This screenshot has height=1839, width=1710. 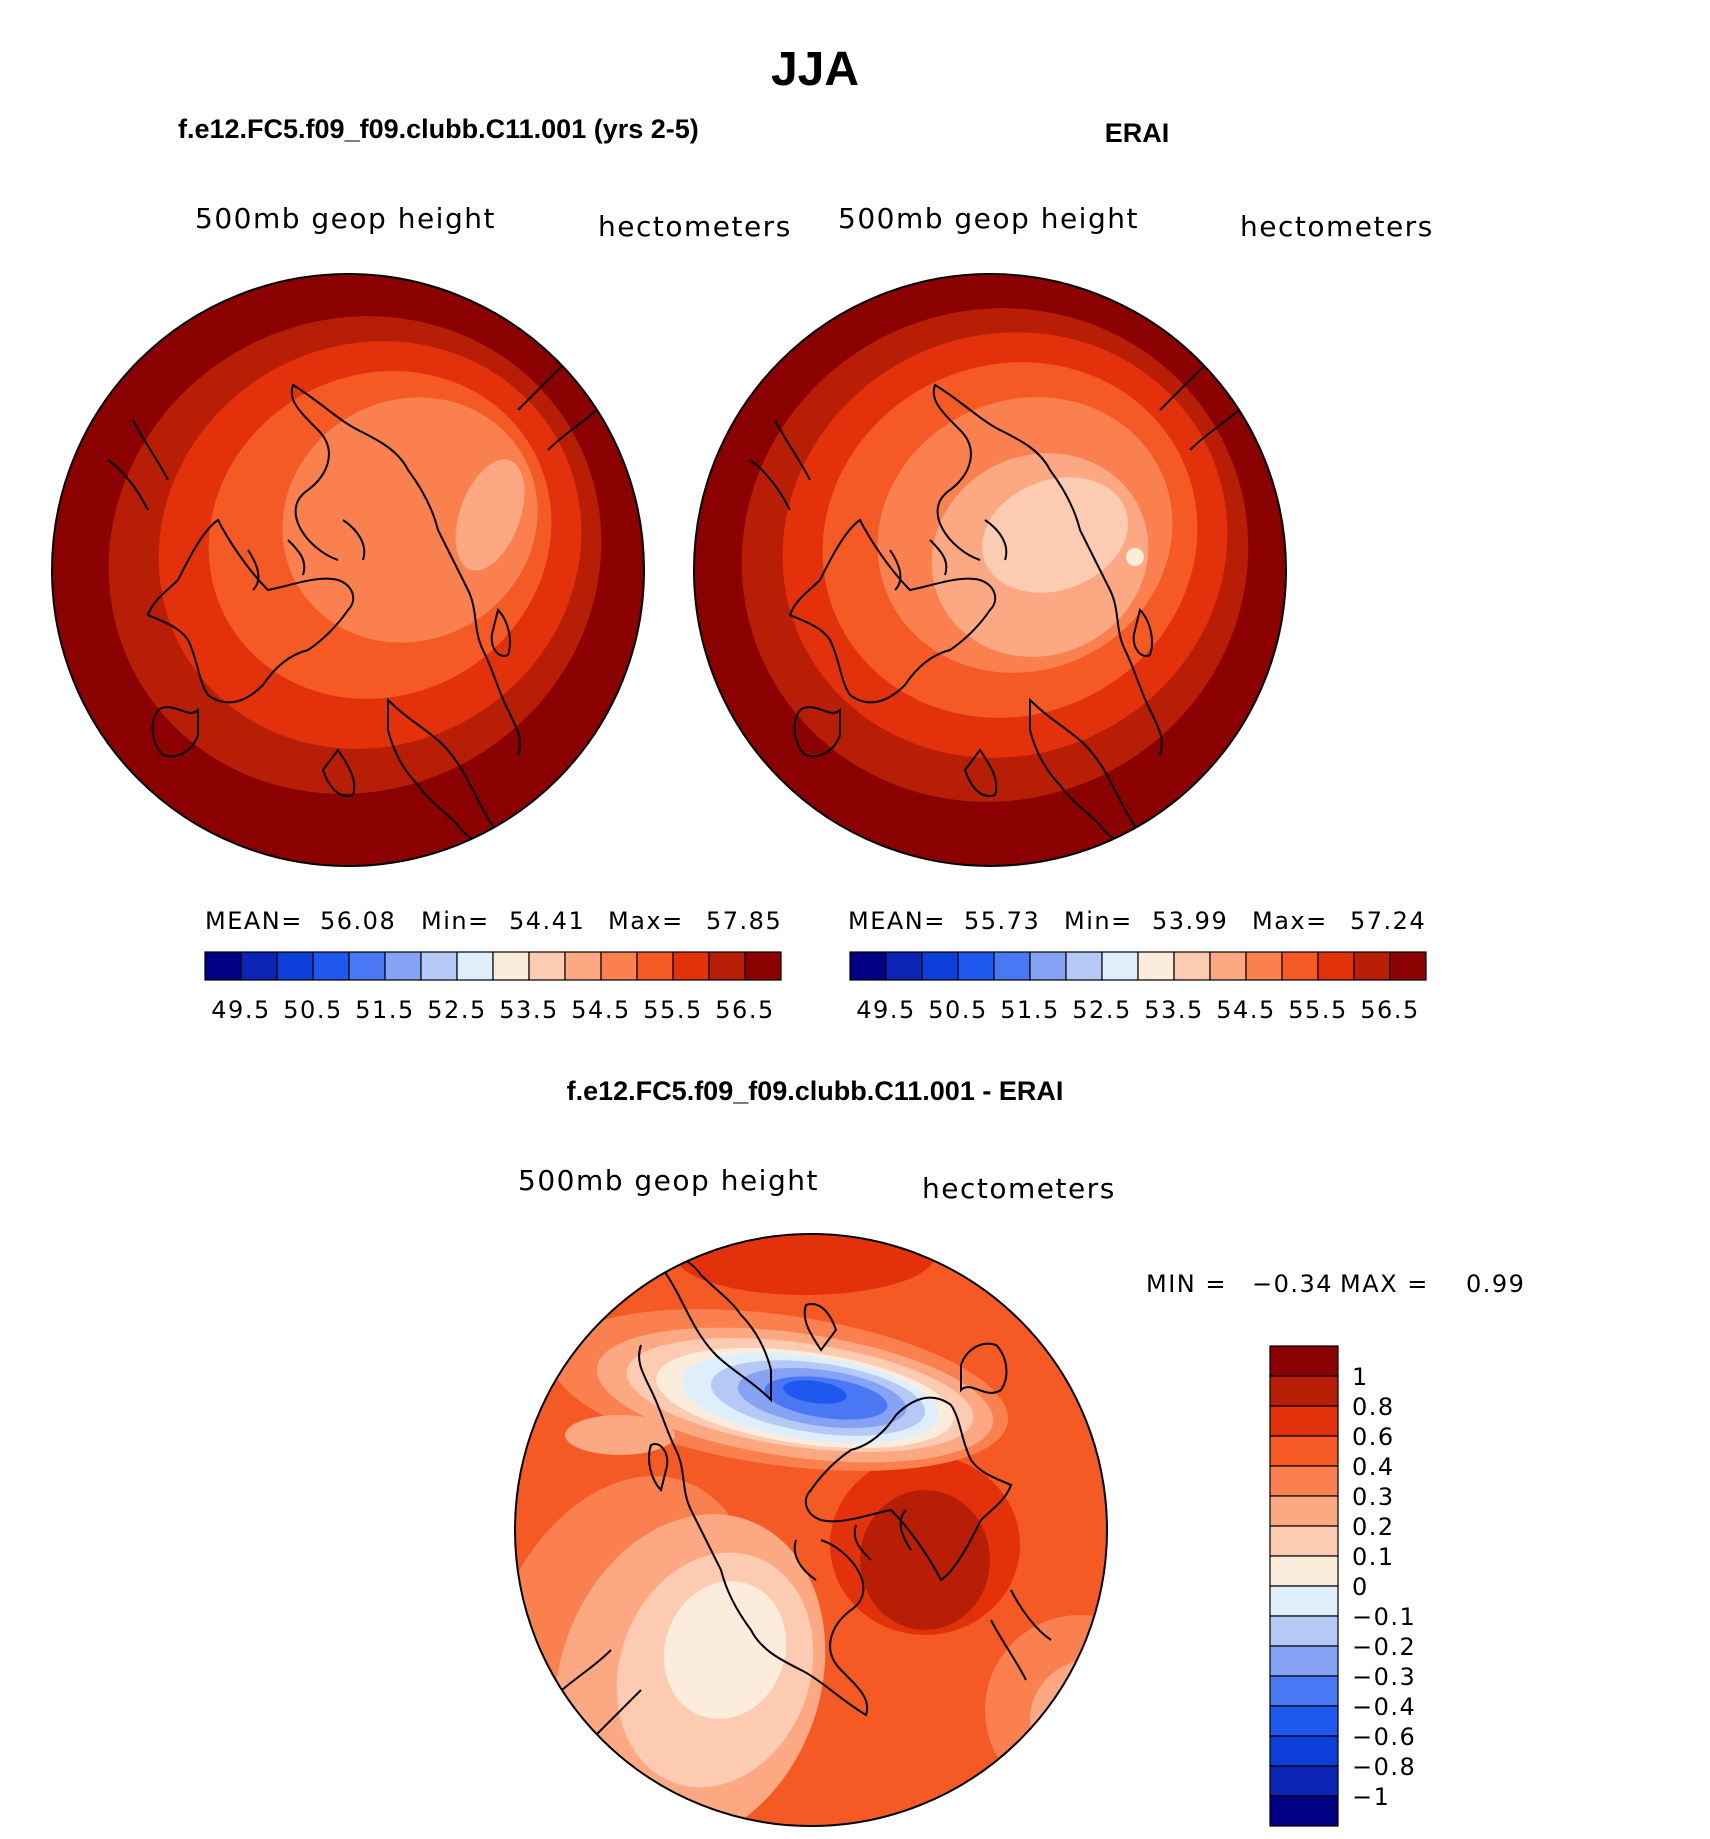 I want to click on stats-line: MEAN= 55.73 Min= 53.99 Max= 57.24, so click(x=1137, y=921).